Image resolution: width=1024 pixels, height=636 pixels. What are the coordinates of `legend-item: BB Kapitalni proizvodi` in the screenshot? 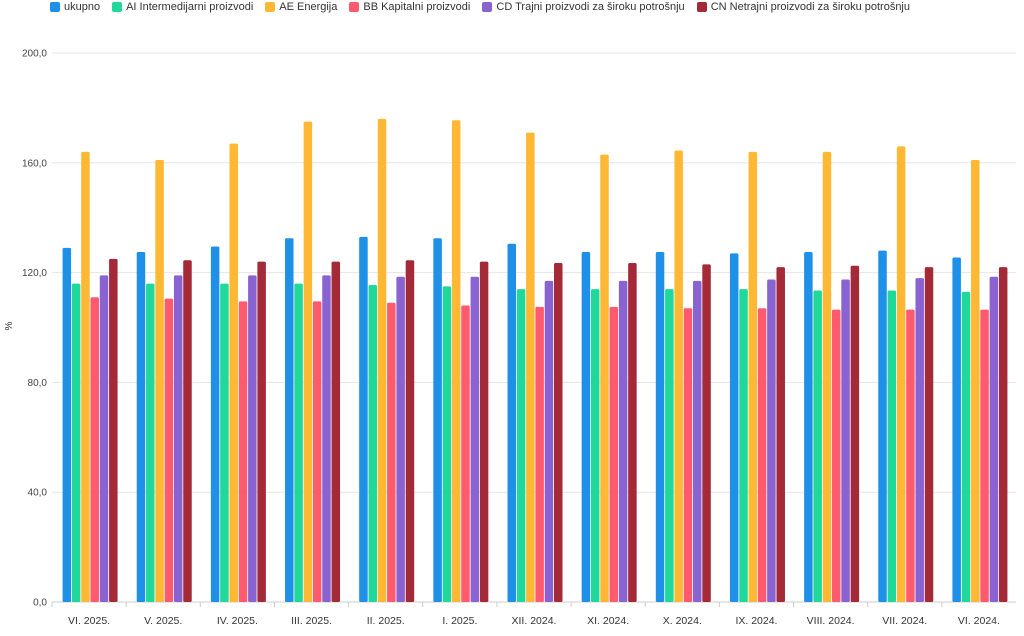 It's located at (409, 7).